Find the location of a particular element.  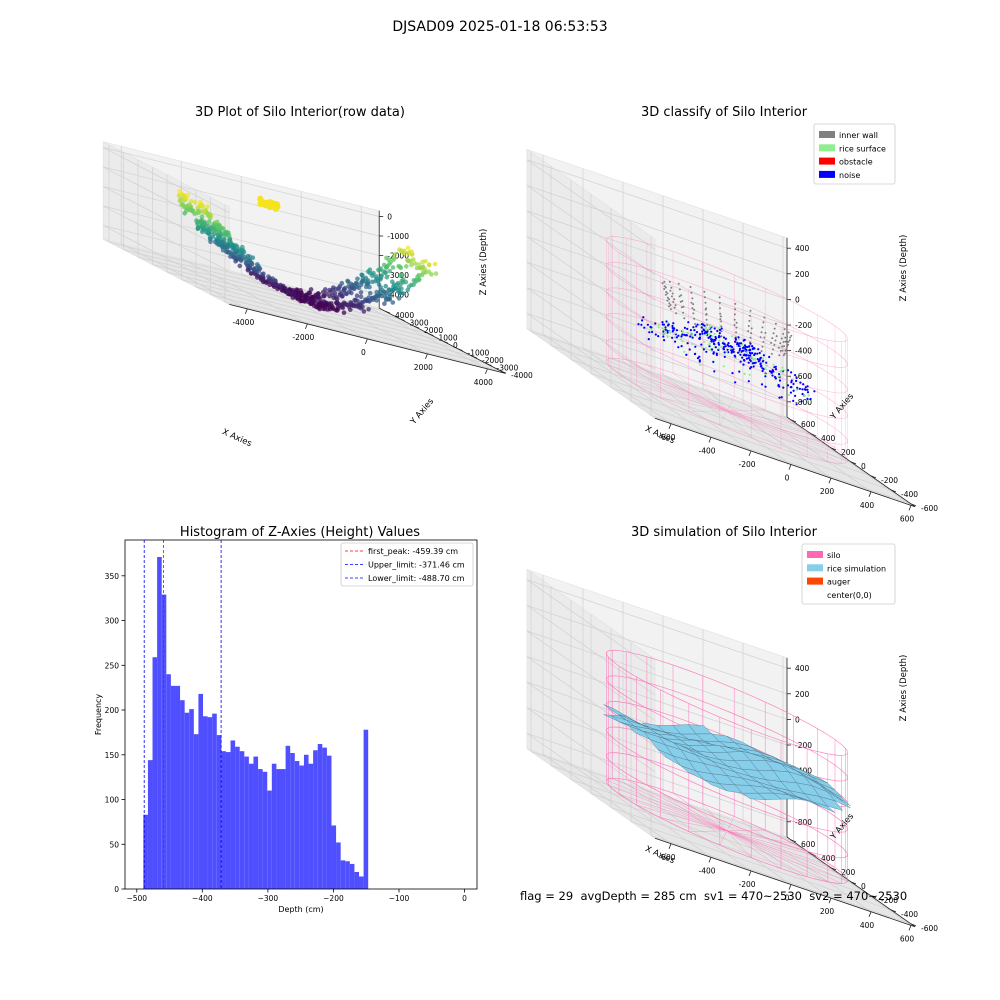

x-tick-label: 600 is located at coordinates (907, 938).